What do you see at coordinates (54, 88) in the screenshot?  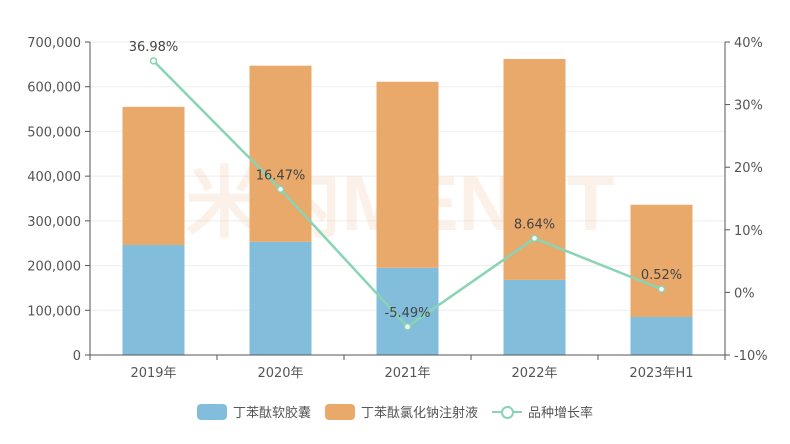 I see `y-left-tick-label: 600,000` at bounding box center [54, 88].